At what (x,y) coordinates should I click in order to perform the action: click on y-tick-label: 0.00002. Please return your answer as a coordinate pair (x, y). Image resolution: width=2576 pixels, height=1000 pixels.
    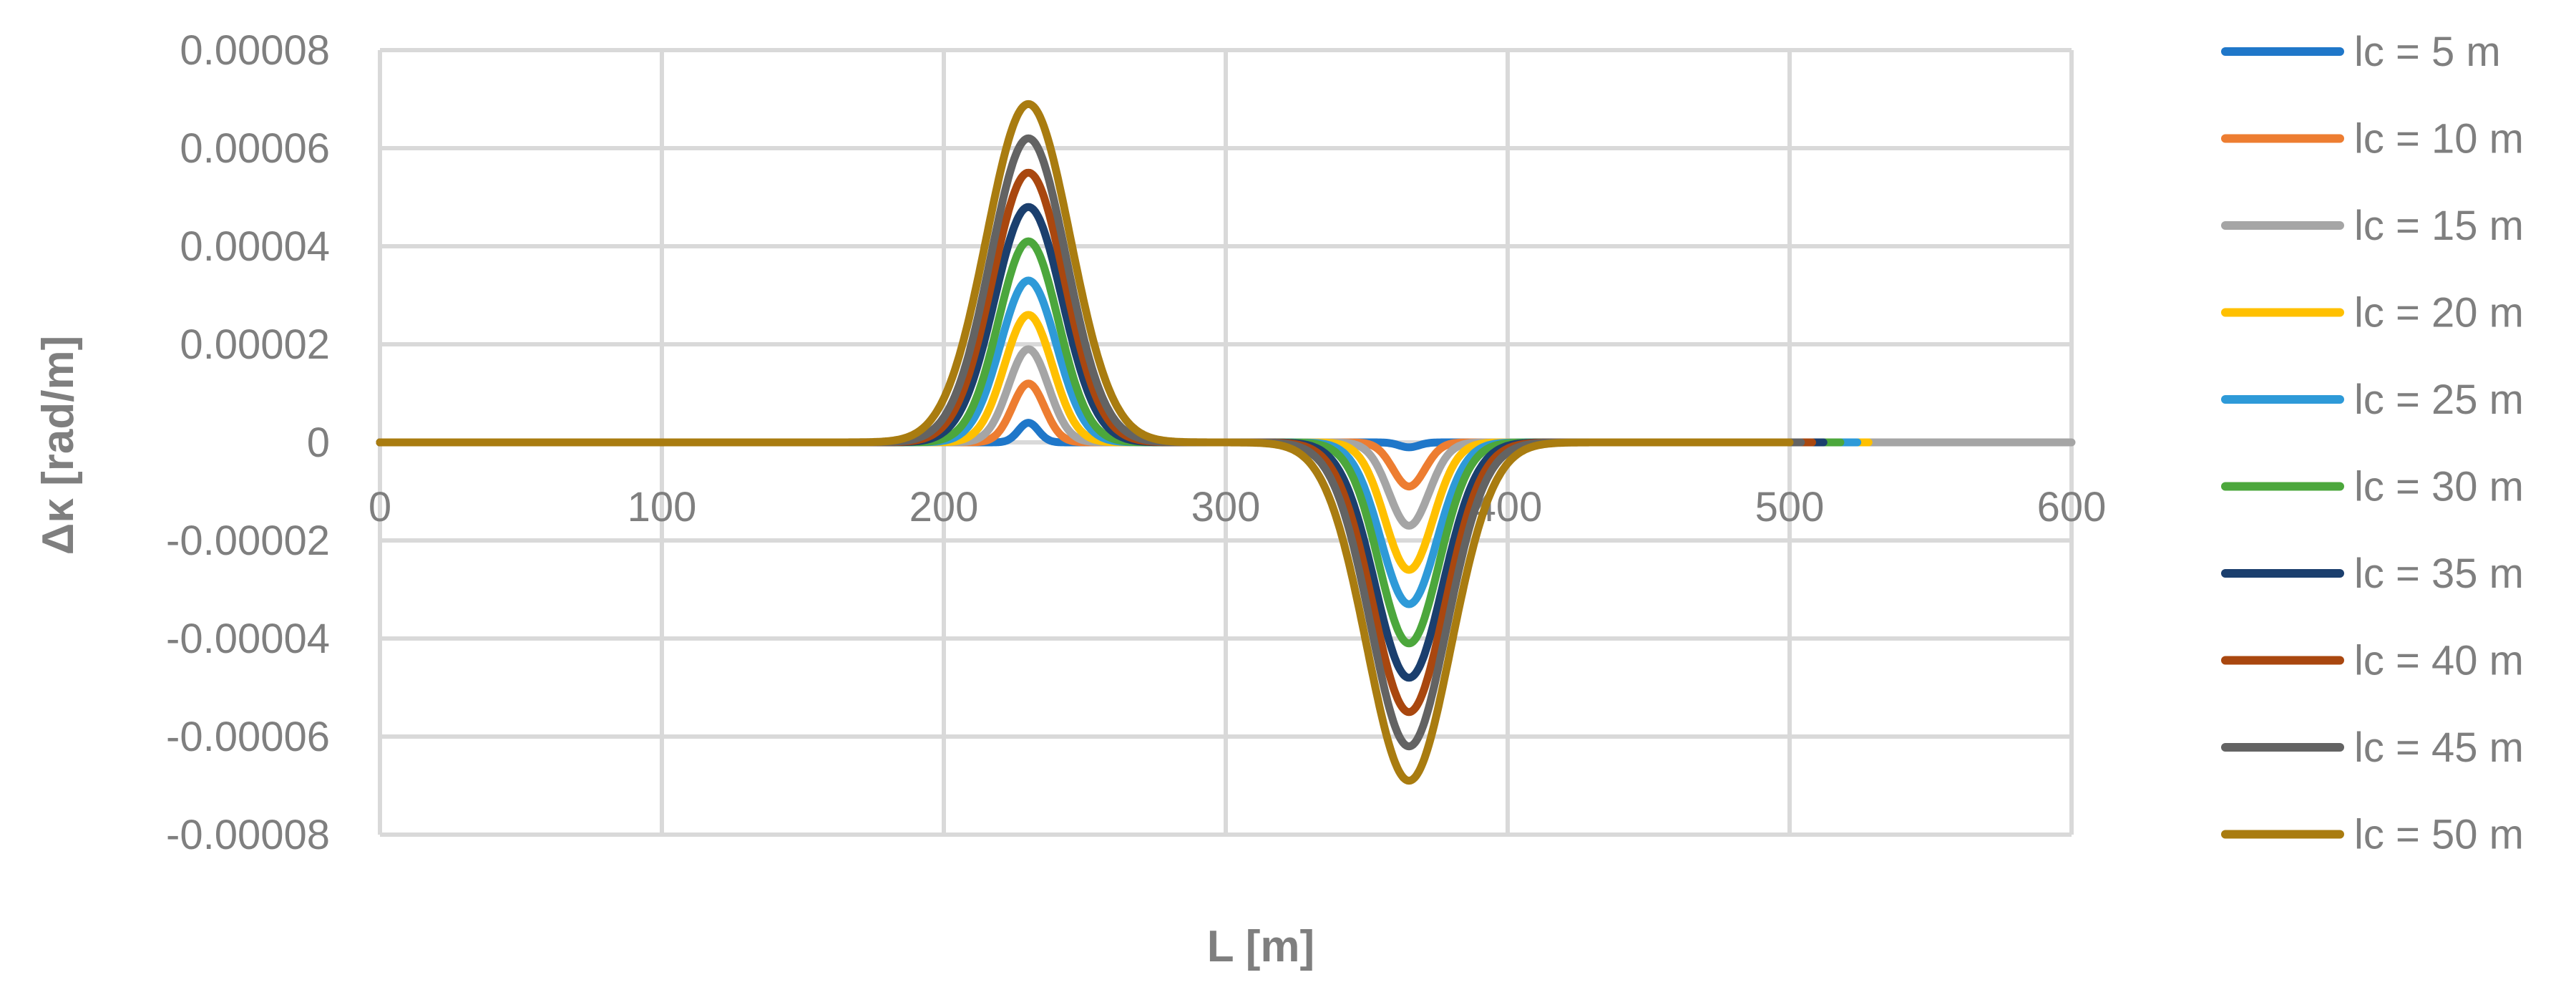
    Looking at the image, I should click on (255, 344).